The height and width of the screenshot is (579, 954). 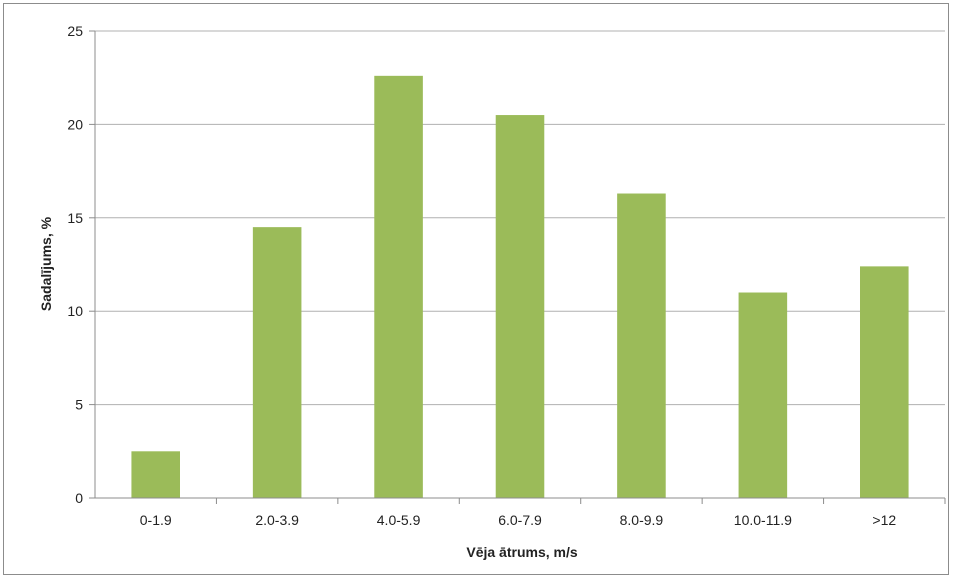 What do you see at coordinates (79, 498) in the screenshot?
I see `y-tick-label: 0` at bounding box center [79, 498].